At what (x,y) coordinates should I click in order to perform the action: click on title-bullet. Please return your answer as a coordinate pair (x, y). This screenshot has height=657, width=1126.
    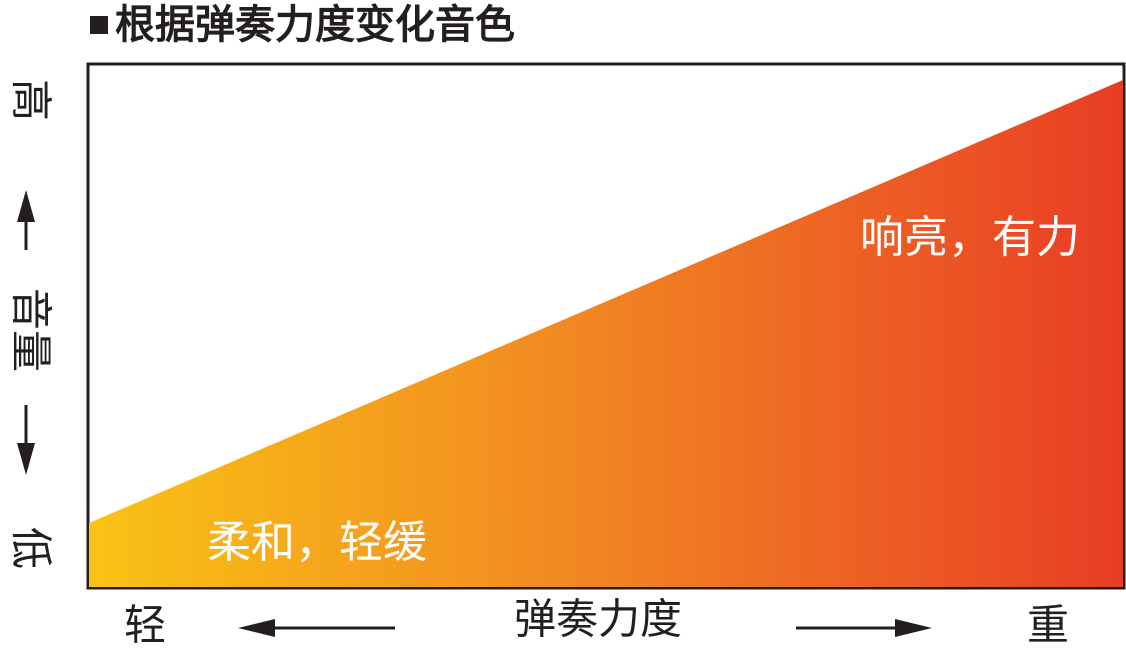
    Looking at the image, I should click on (99, 25).